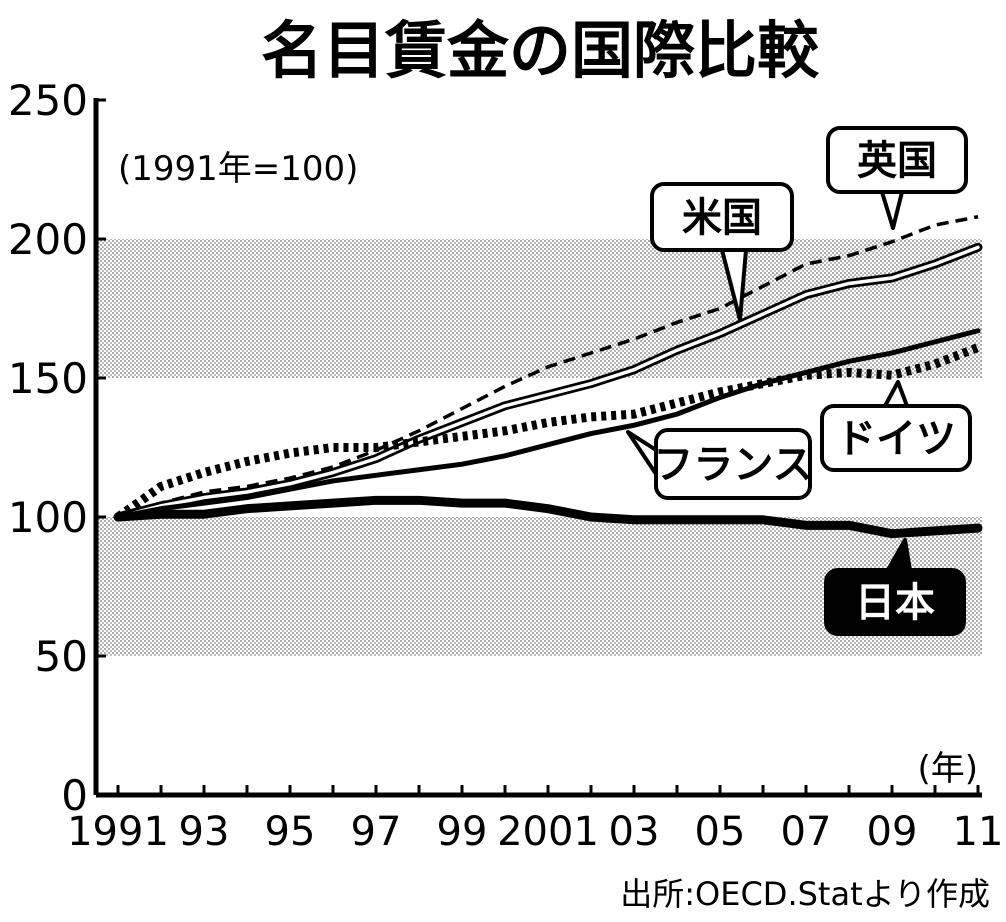 This screenshot has width=1006, height=922. I want to click on y-tick-label-250: 250, so click(48, 100).